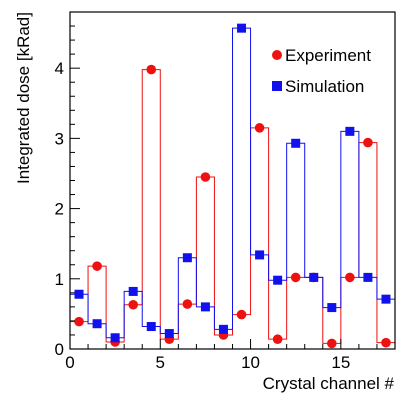 The height and width of the screenshot is (401, 415). What do you see at coordinates (277, 55) in the screenshot?
I see `legend-marker-experiment` at bounding box center [277, 55].